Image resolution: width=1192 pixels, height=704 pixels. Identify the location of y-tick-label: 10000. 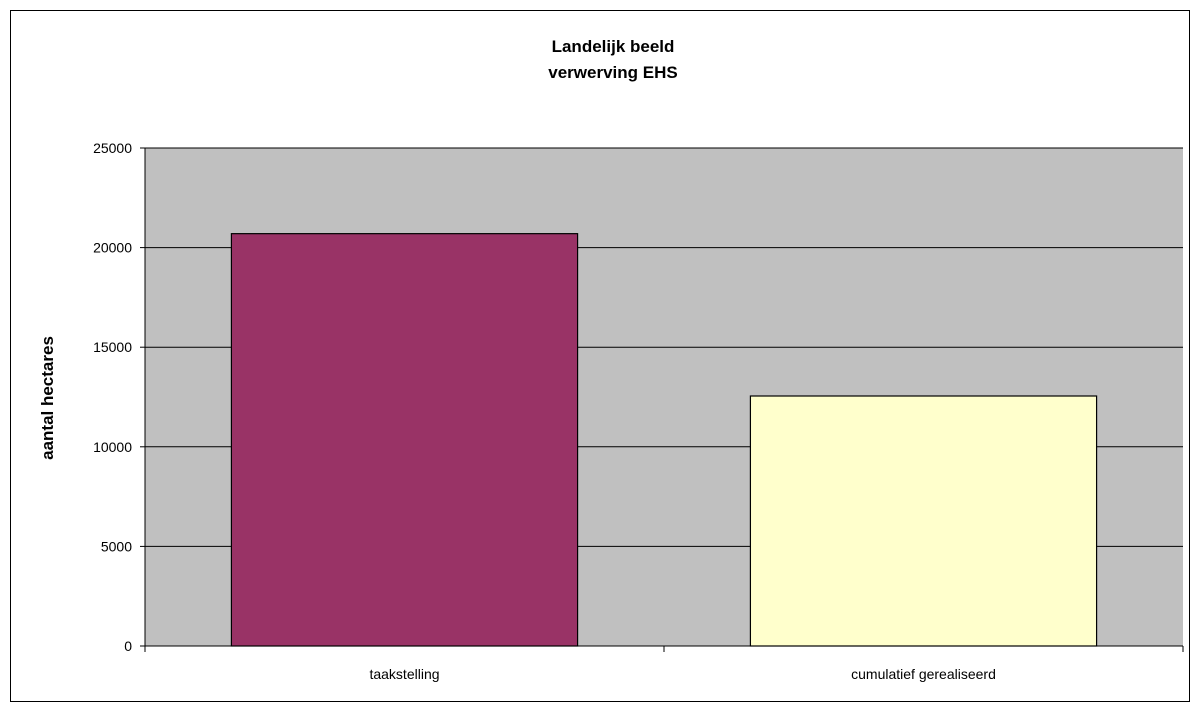
(112, 447).